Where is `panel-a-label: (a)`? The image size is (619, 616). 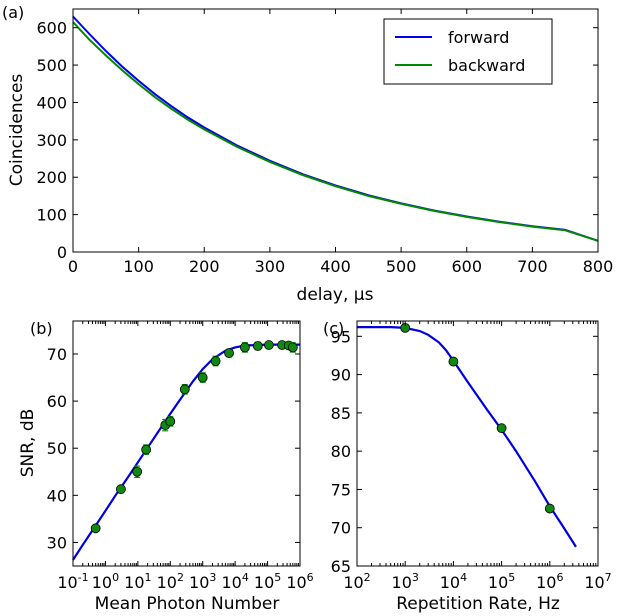 panel-a-label: (a) is located at coordinates (13, 12).